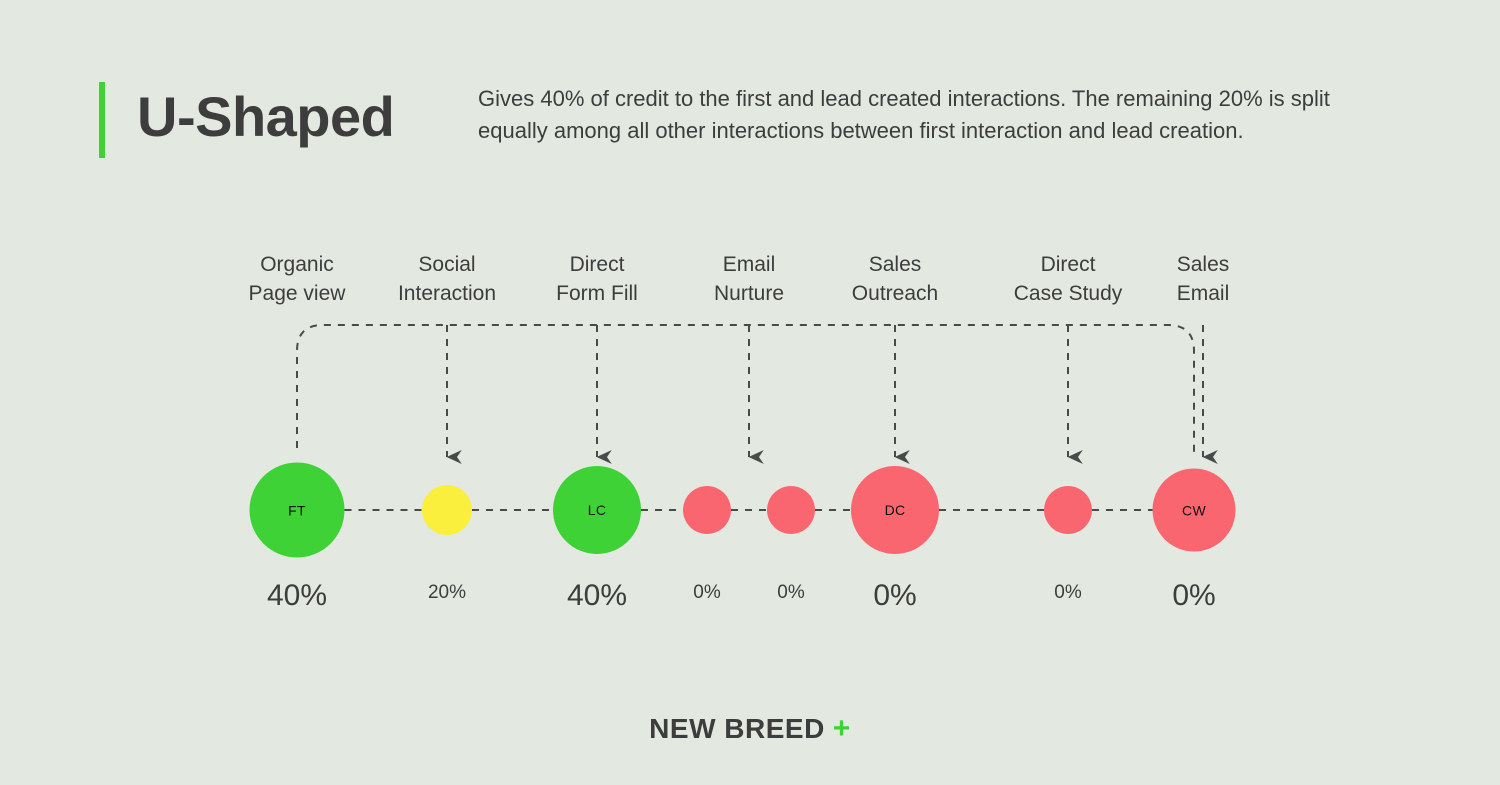 This screenshot has width=1500, height=785. I want to click on touchpoint-label: Sales Email, so click(1203, 279).